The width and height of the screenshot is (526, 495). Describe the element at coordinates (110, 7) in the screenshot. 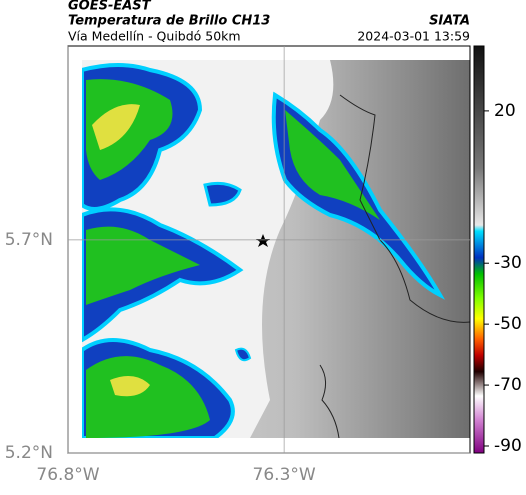

I see `source: GOES-EAST` at that location.